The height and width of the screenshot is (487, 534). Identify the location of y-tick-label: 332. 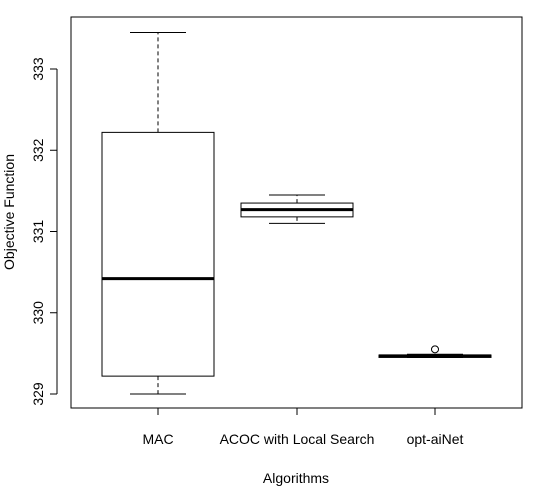
(38, 150).